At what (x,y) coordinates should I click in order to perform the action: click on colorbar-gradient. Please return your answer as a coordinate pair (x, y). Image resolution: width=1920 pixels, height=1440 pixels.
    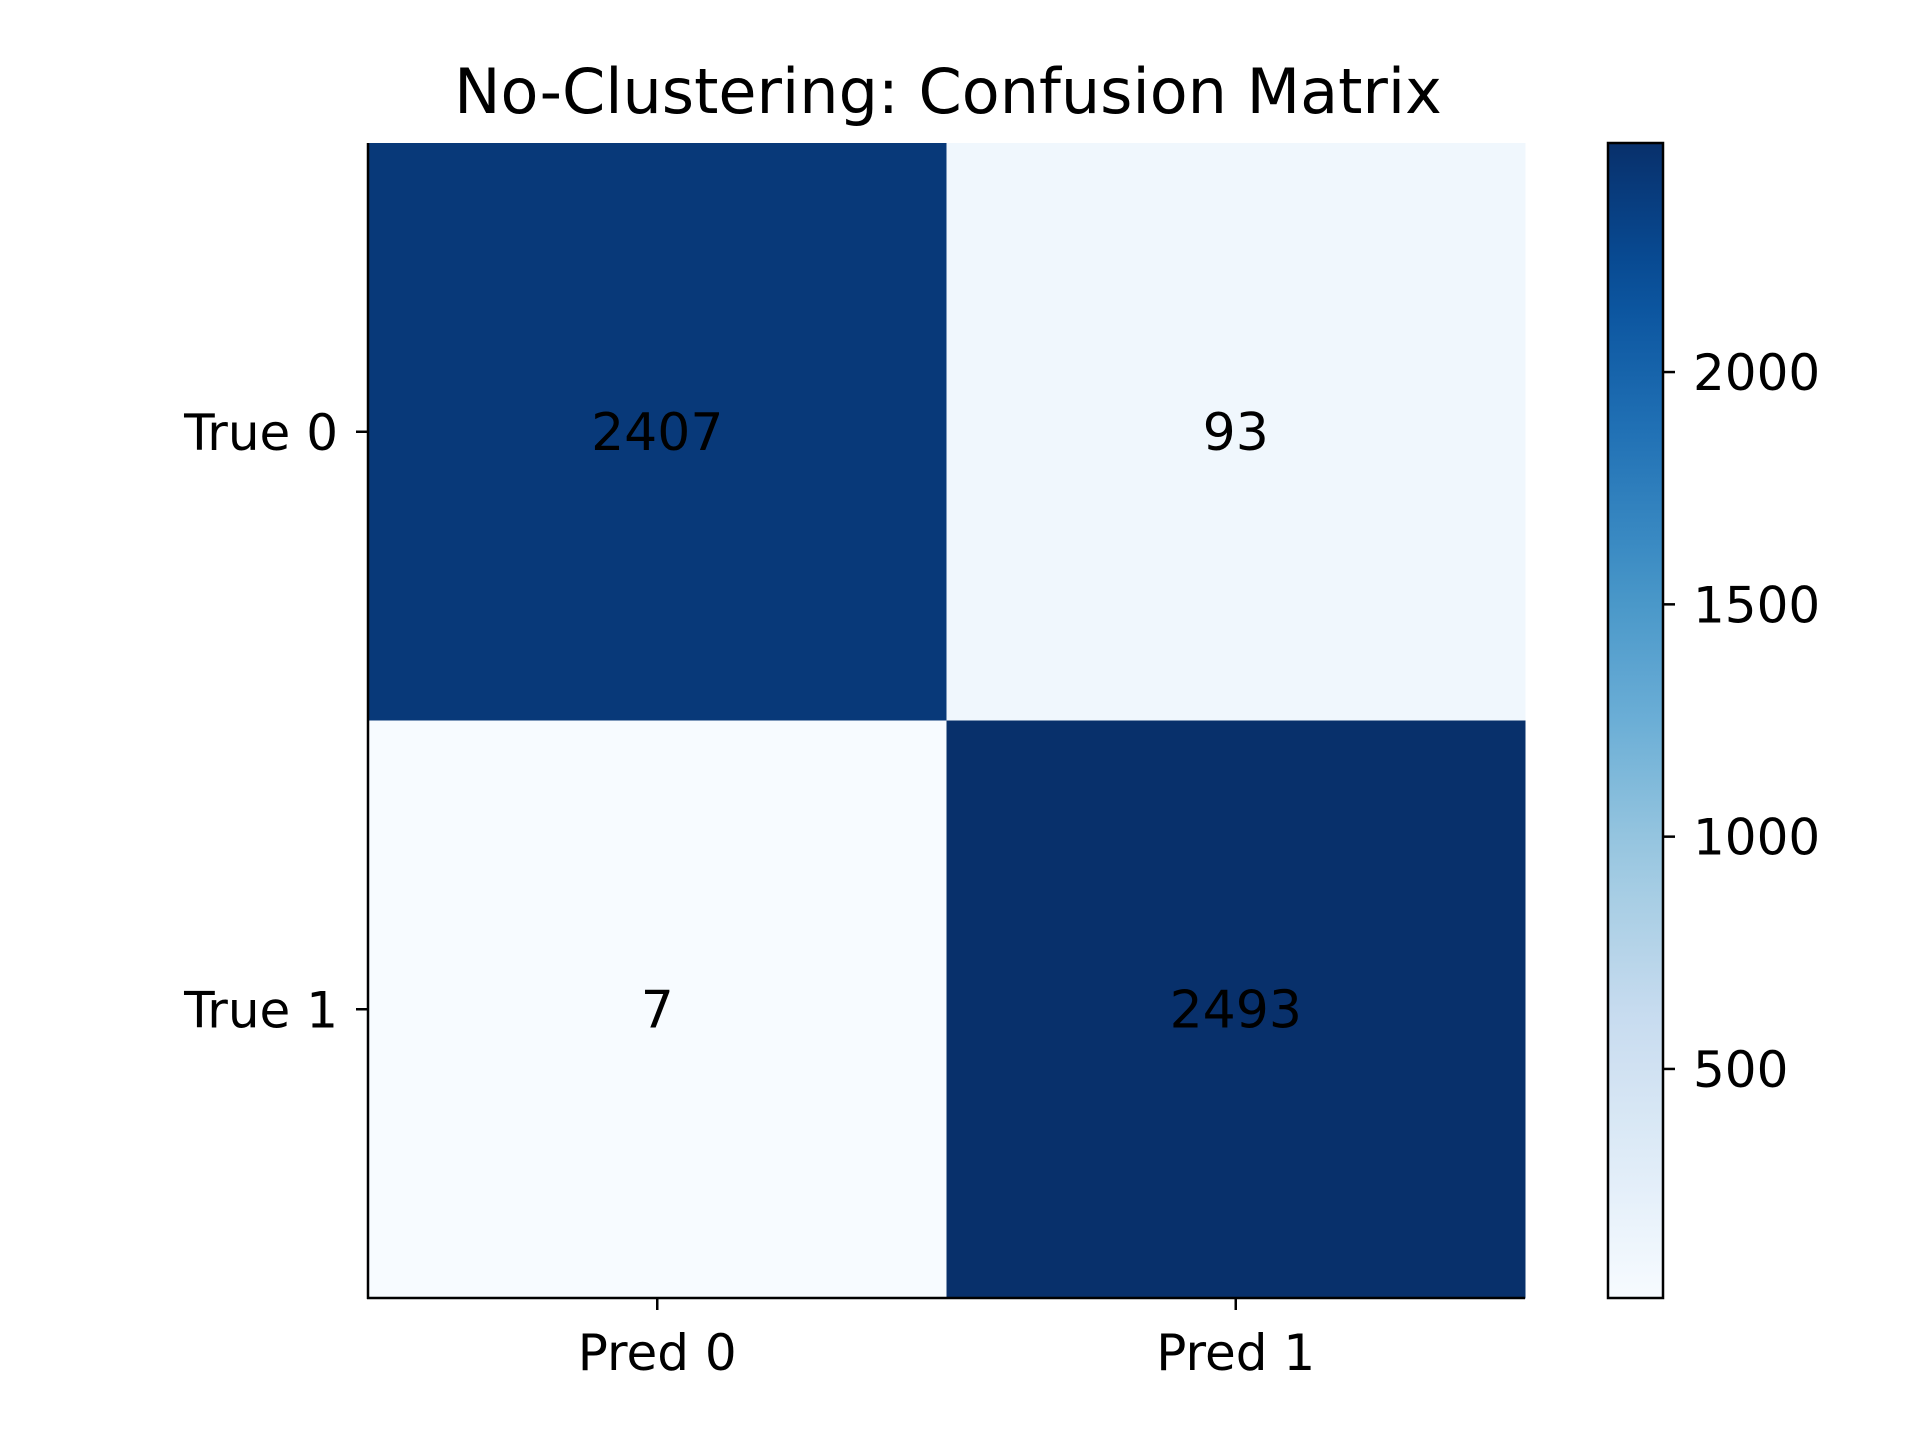
    Looking at the image, I should click on (1635, 720).